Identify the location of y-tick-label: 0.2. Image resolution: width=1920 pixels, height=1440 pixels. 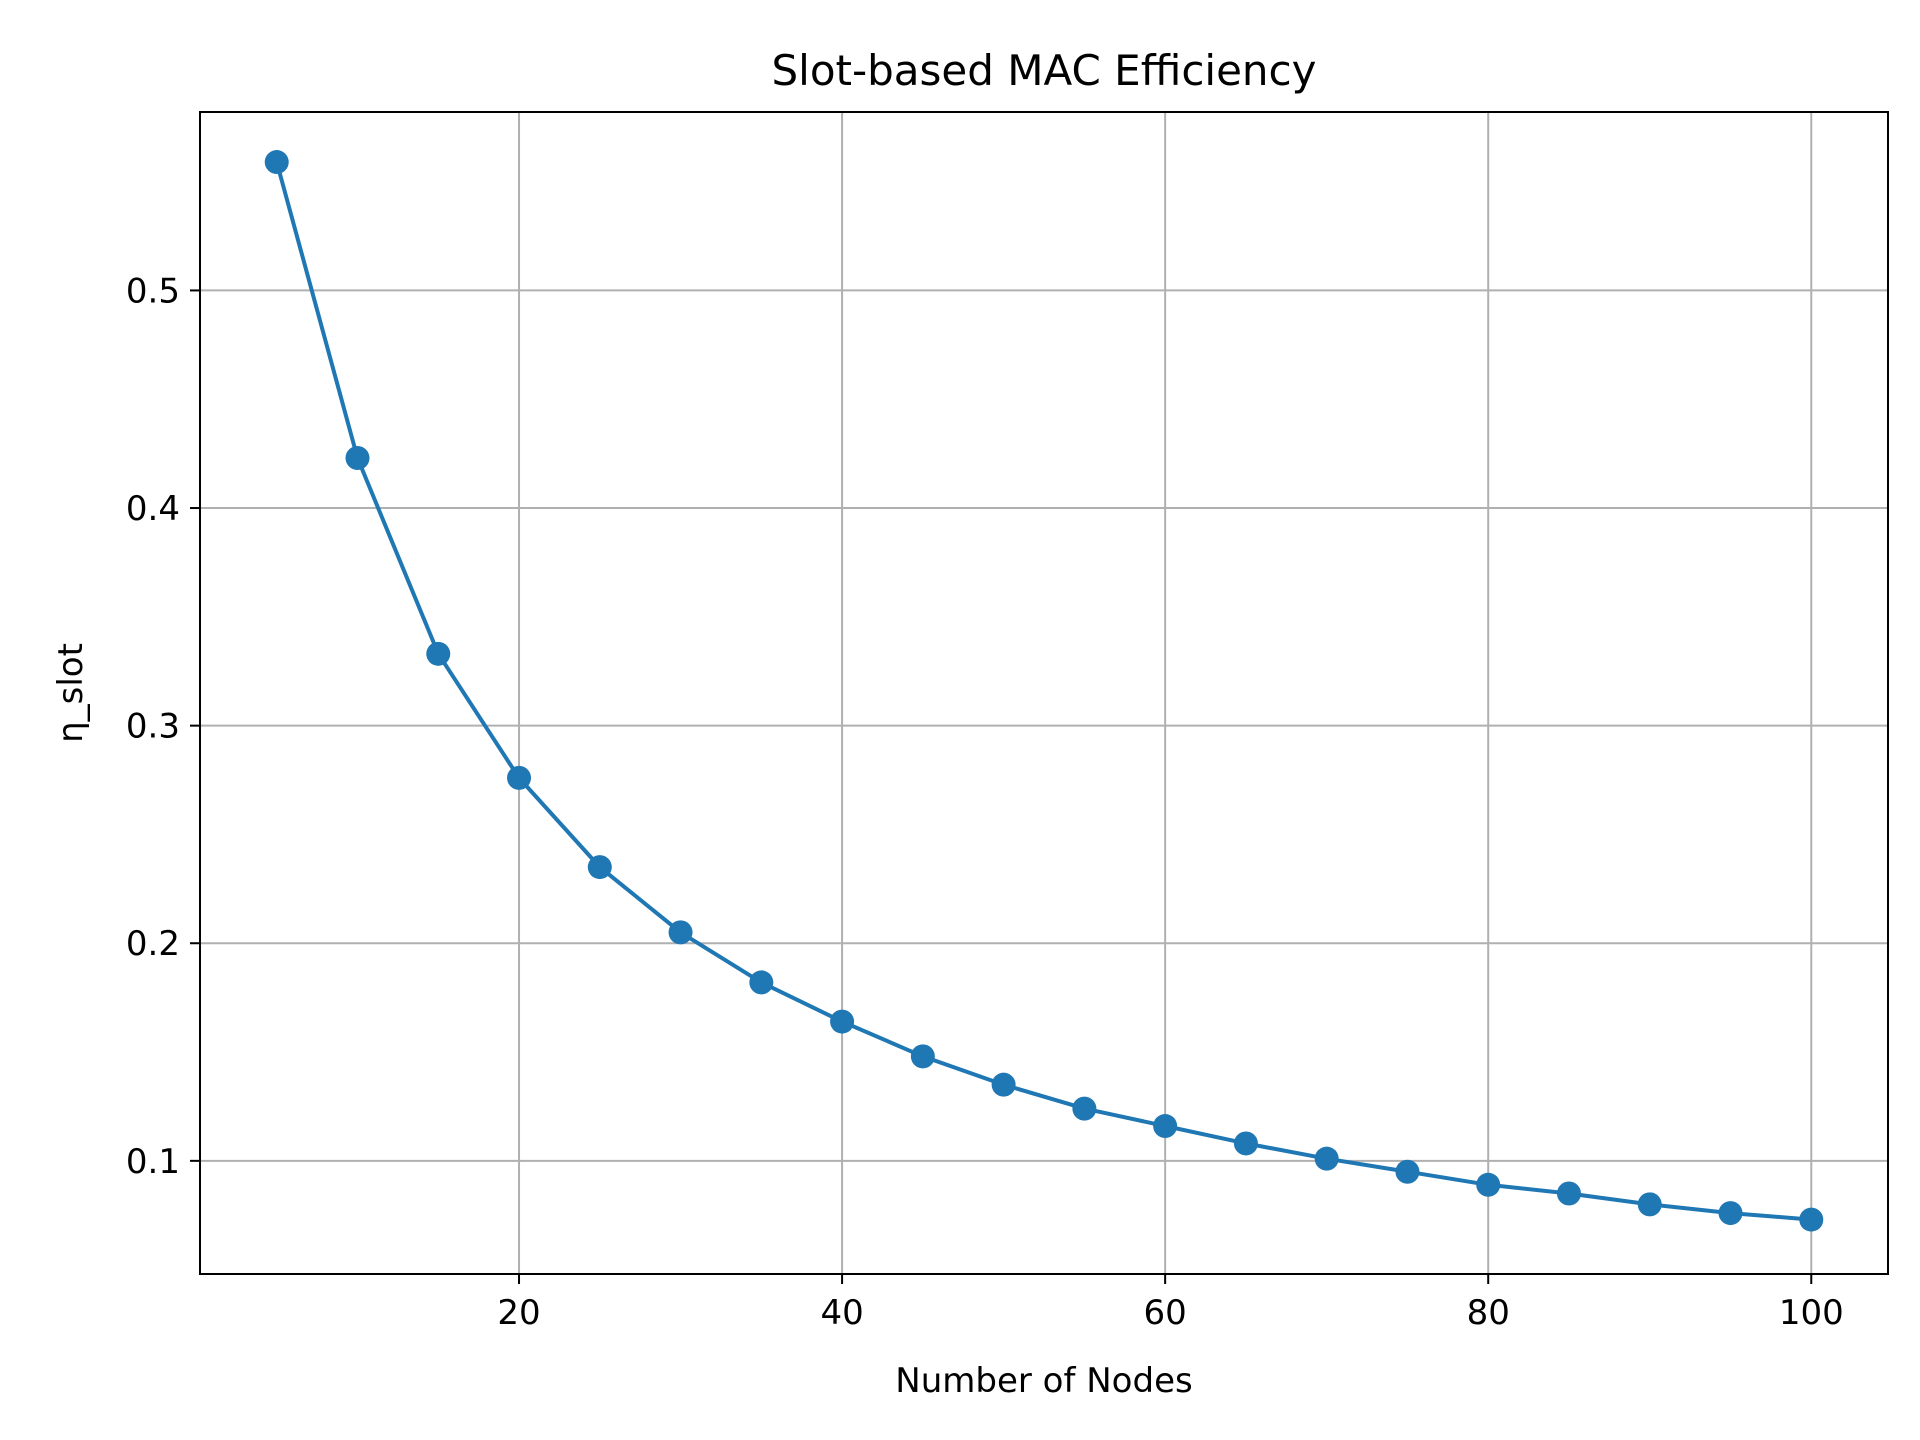
(153, 944).